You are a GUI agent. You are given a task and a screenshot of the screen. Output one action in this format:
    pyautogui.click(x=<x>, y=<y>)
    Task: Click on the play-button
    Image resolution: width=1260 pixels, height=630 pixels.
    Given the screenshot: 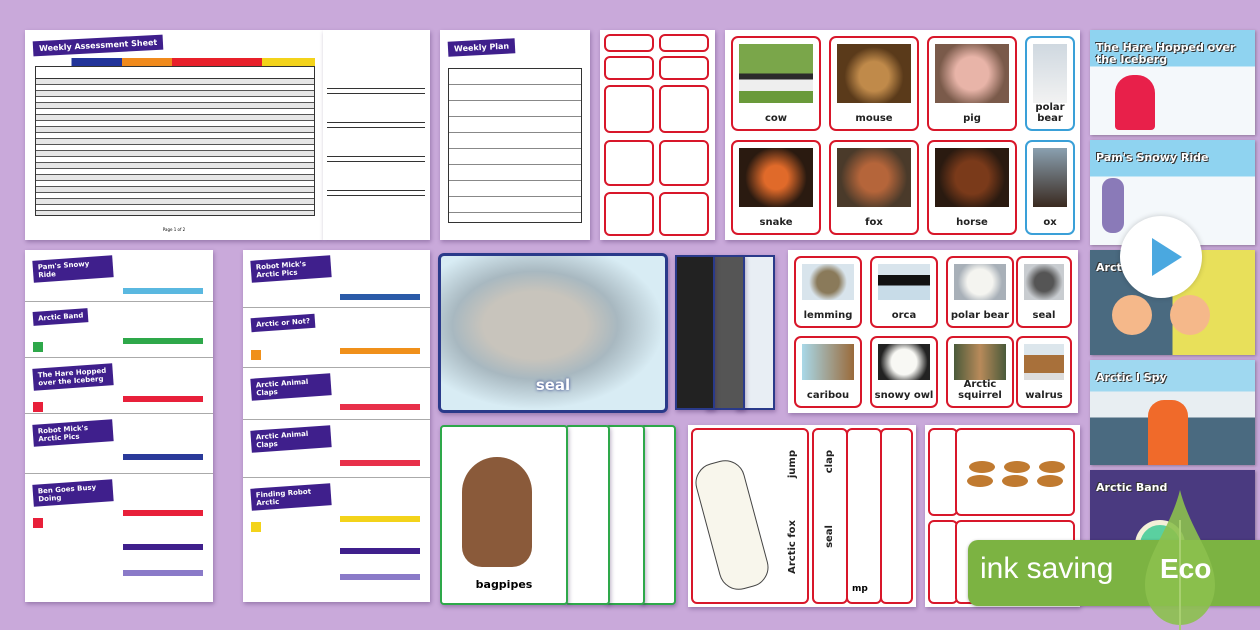 What is the action you would take?
    pyautogui.click(x=1161, y=257)
    